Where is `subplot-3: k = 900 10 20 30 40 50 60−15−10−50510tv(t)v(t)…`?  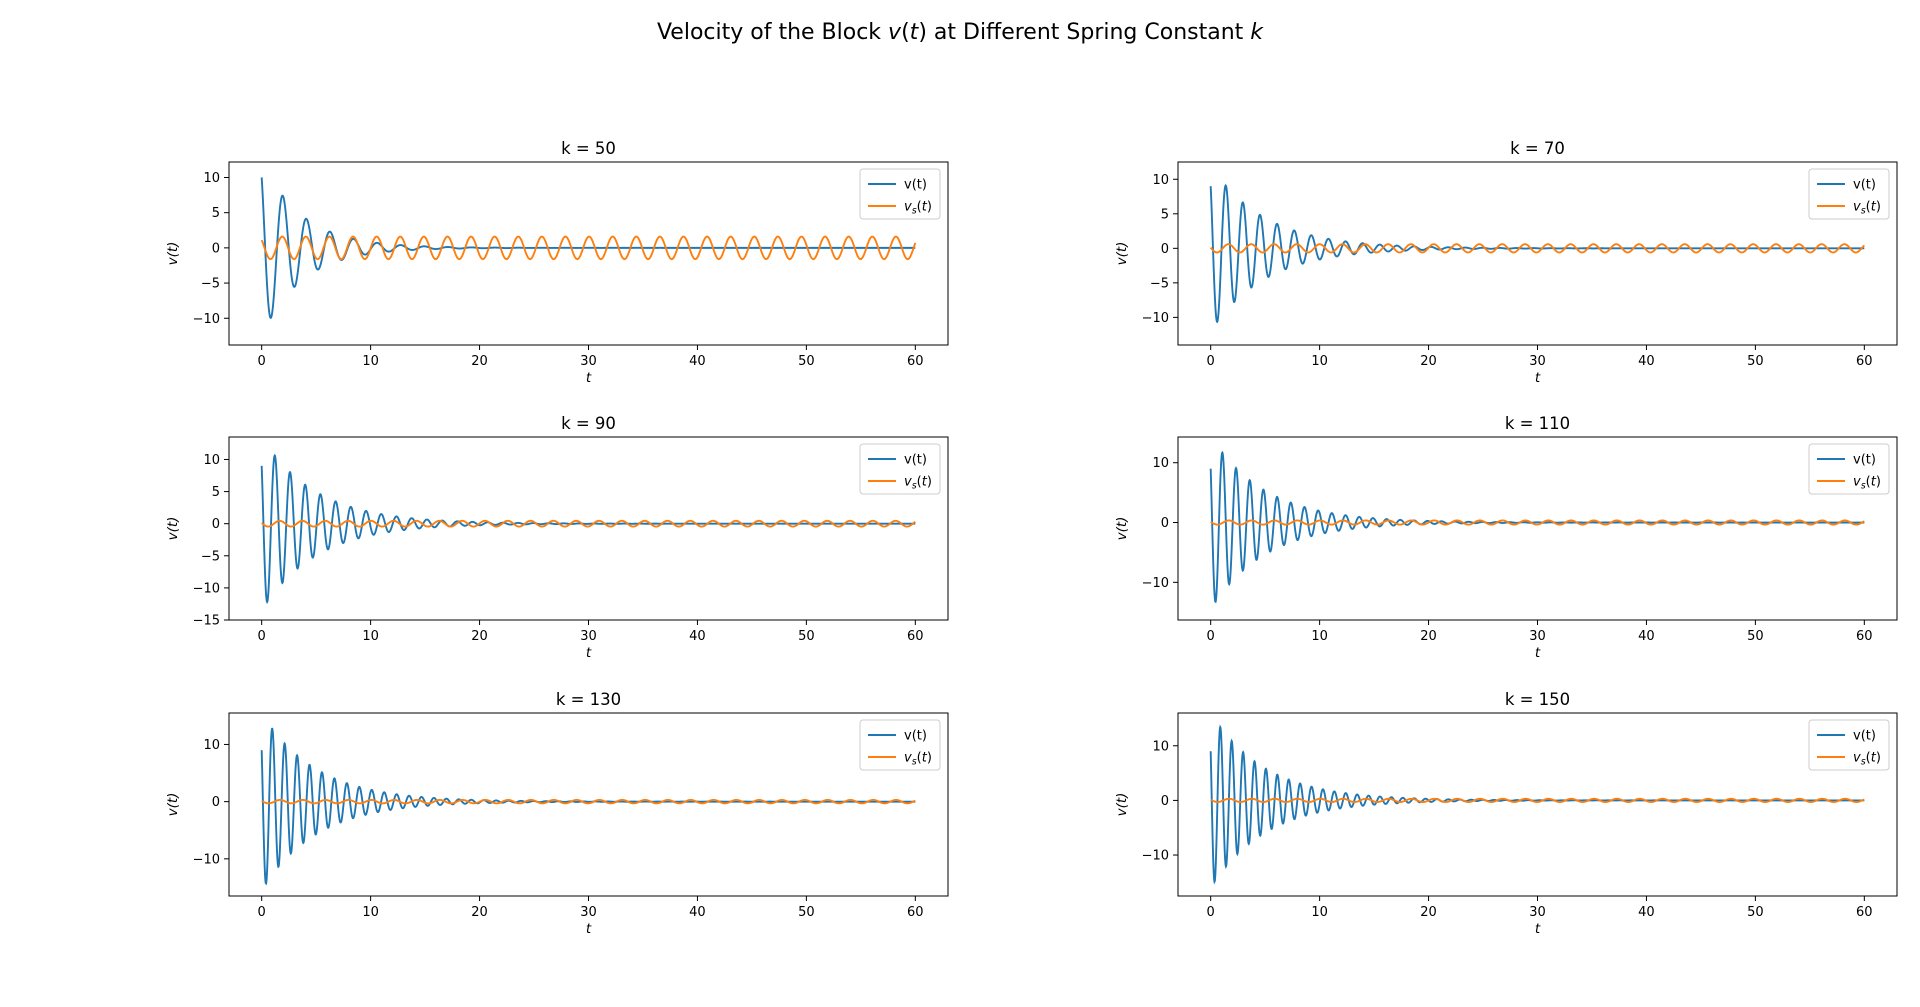 subplot-3: k = 900 10 20 30 40 50 60−15−10−50510tv(t)v(t)… is located at coordinates (557, 537).